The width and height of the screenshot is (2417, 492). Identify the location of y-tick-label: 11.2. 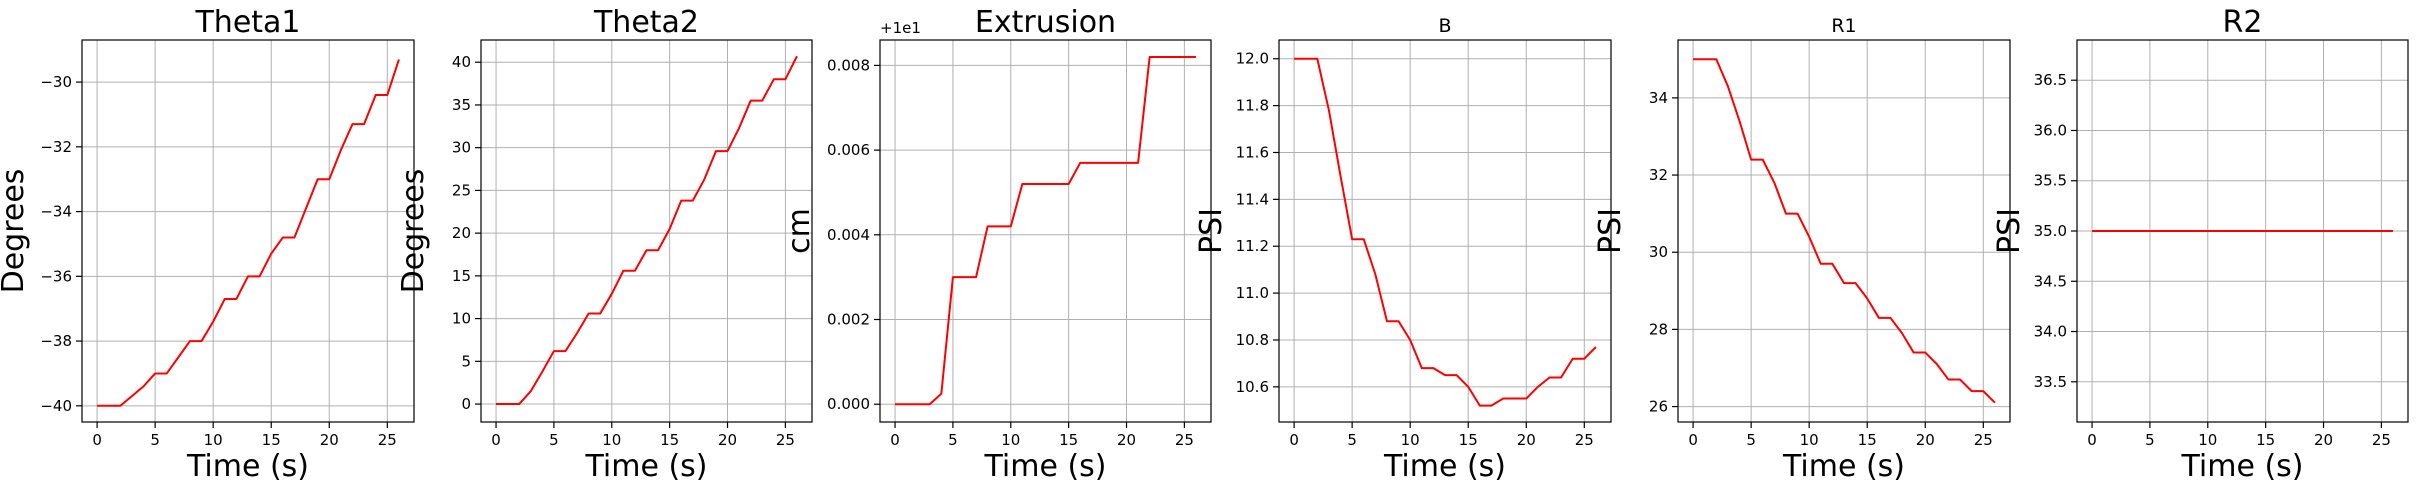
(1252, 246).